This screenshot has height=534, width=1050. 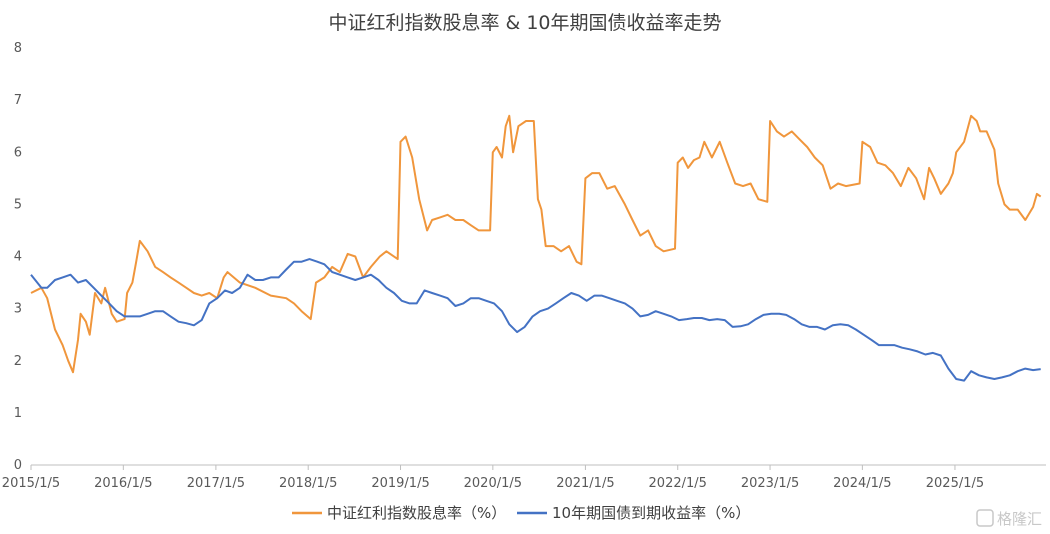 What do you see at coordinates (18, 204) in the screenshot?
I see `y-tick-label: 5` at bounding box center [18, 204].